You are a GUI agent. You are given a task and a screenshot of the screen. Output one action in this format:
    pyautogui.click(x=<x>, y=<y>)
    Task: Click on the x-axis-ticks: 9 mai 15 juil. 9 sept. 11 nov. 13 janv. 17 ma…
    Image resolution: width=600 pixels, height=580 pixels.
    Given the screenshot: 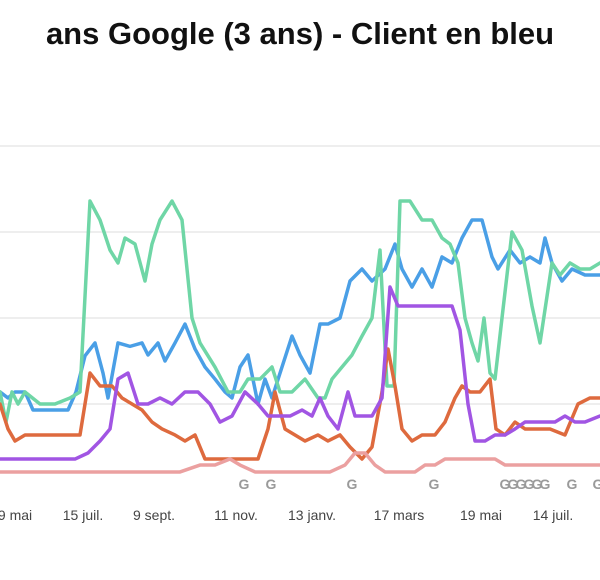 What is the action you would take?
    pyautogui.click(x=286, y=515)
    